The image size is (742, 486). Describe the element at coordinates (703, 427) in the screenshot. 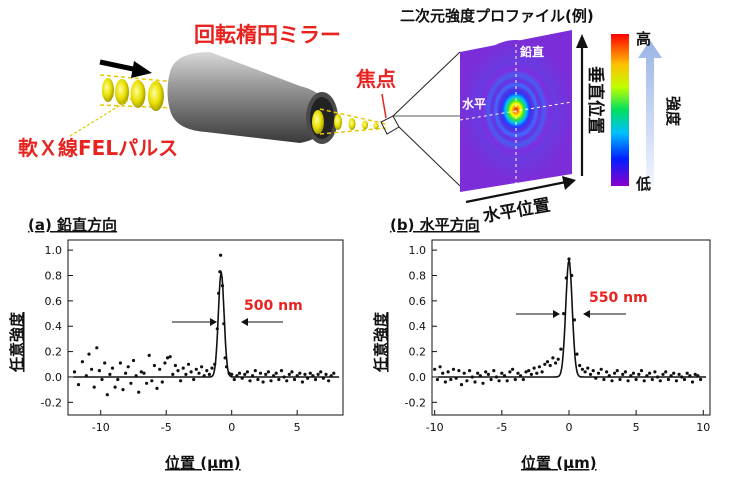

I see `chart-b-xtick-label: 10` at that location.